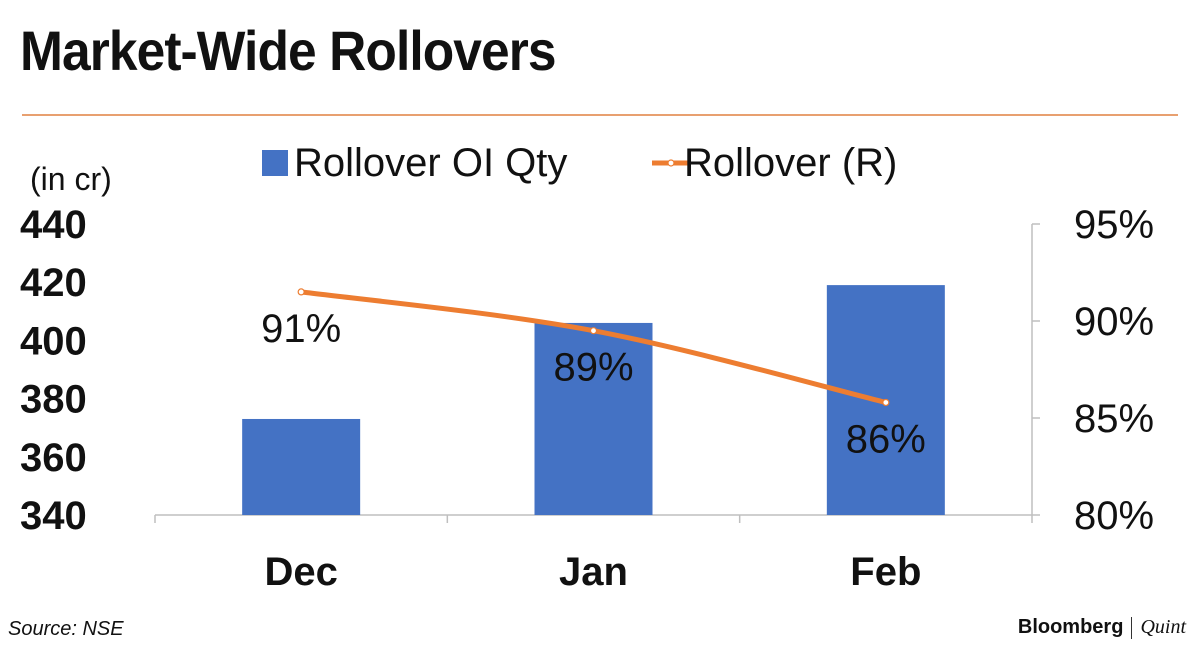 The height and width of the screenshot is (648, 1200). What do you see at coordinates (288, 50) in the screenshot?
I see `chart-title: Market-Wide Rollovers` at bounding box center [288, 50].